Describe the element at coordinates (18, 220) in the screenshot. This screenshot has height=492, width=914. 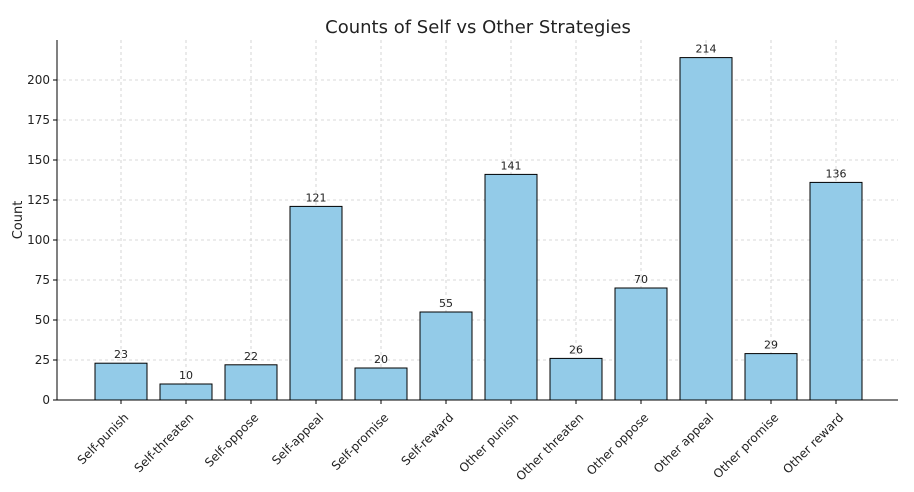
I see `y-axis-label: Count` at that location.